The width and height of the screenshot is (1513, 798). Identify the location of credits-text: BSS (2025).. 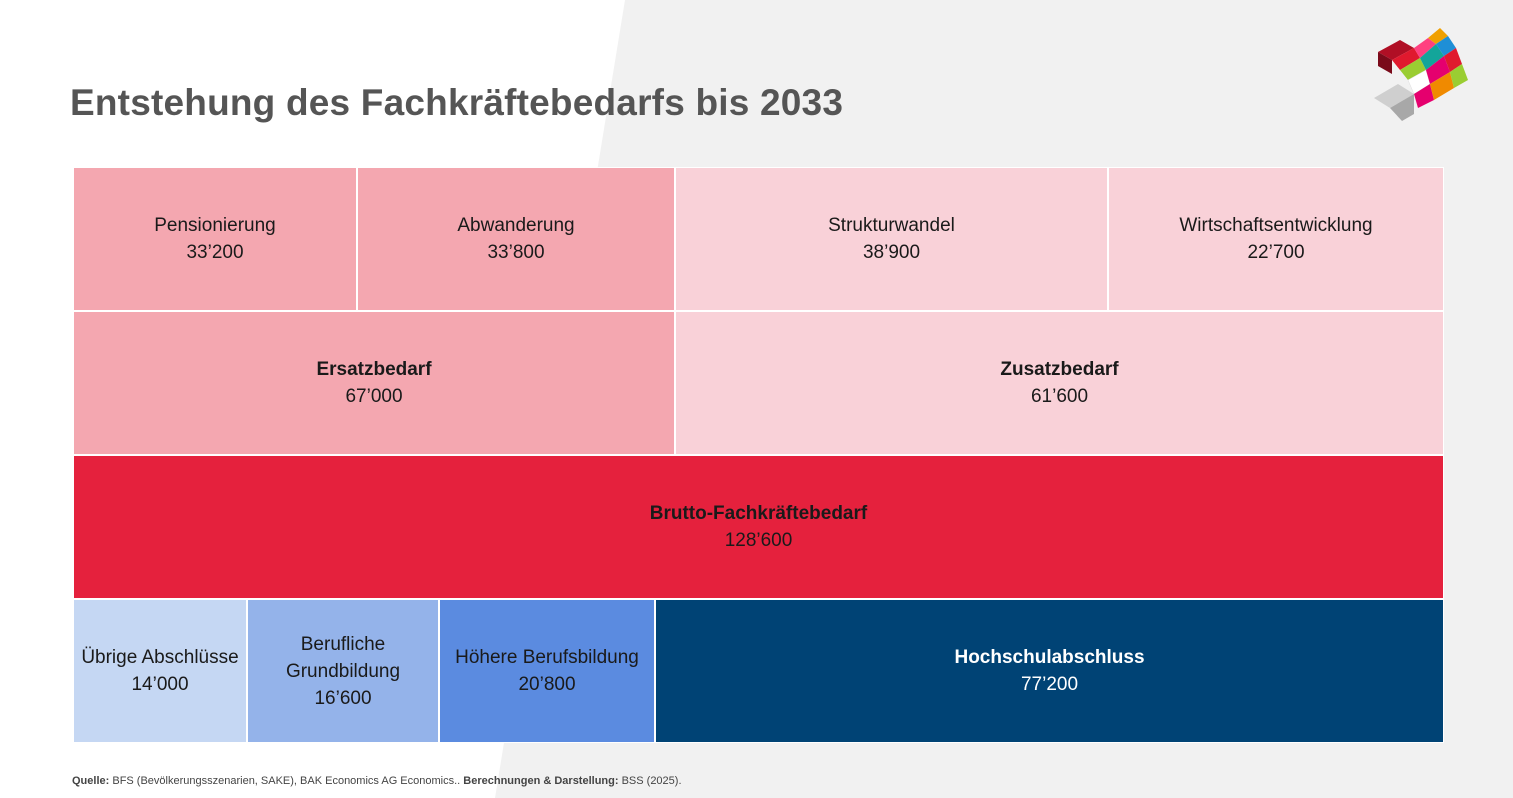
(650, 781).